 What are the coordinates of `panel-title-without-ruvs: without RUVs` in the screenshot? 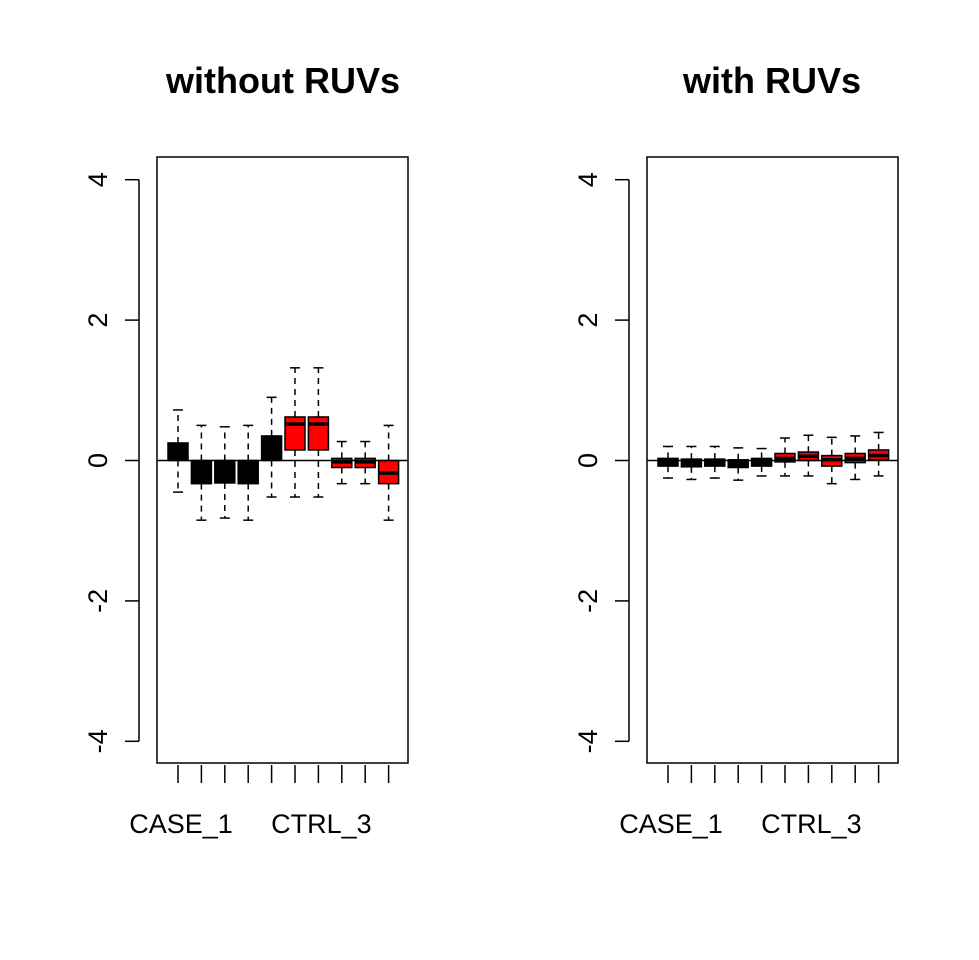 It's located at (282, 80).